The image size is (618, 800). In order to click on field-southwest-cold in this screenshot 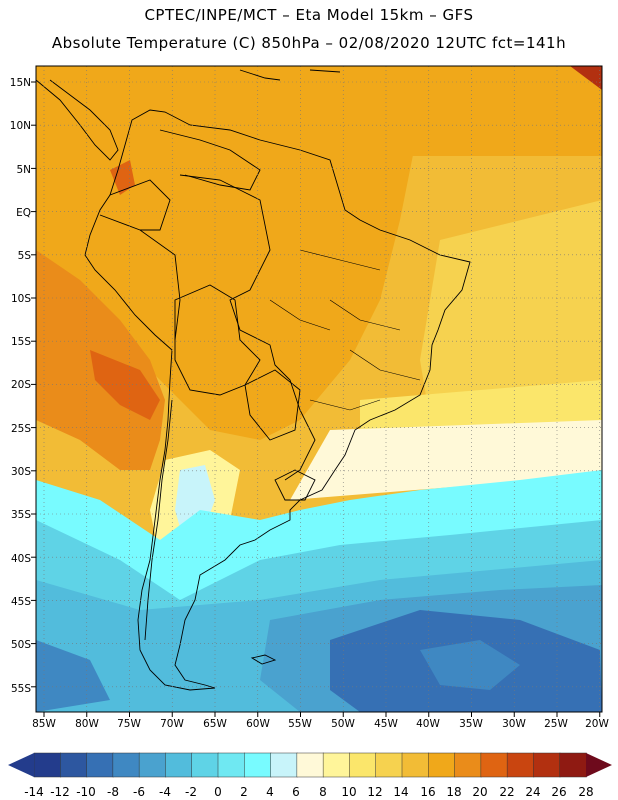, I will do `click(73, 676)`.